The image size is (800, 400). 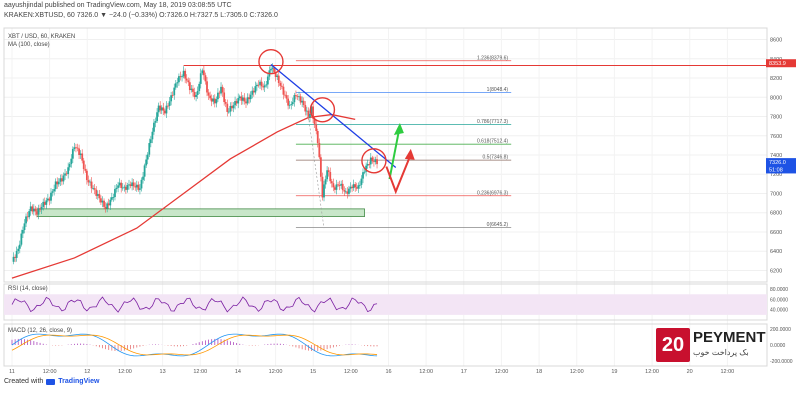 What do you see at coordinates (29, 45) in the screenshot?
I see `ma-label: MA (100, close)` at bounding box center [29, 45].